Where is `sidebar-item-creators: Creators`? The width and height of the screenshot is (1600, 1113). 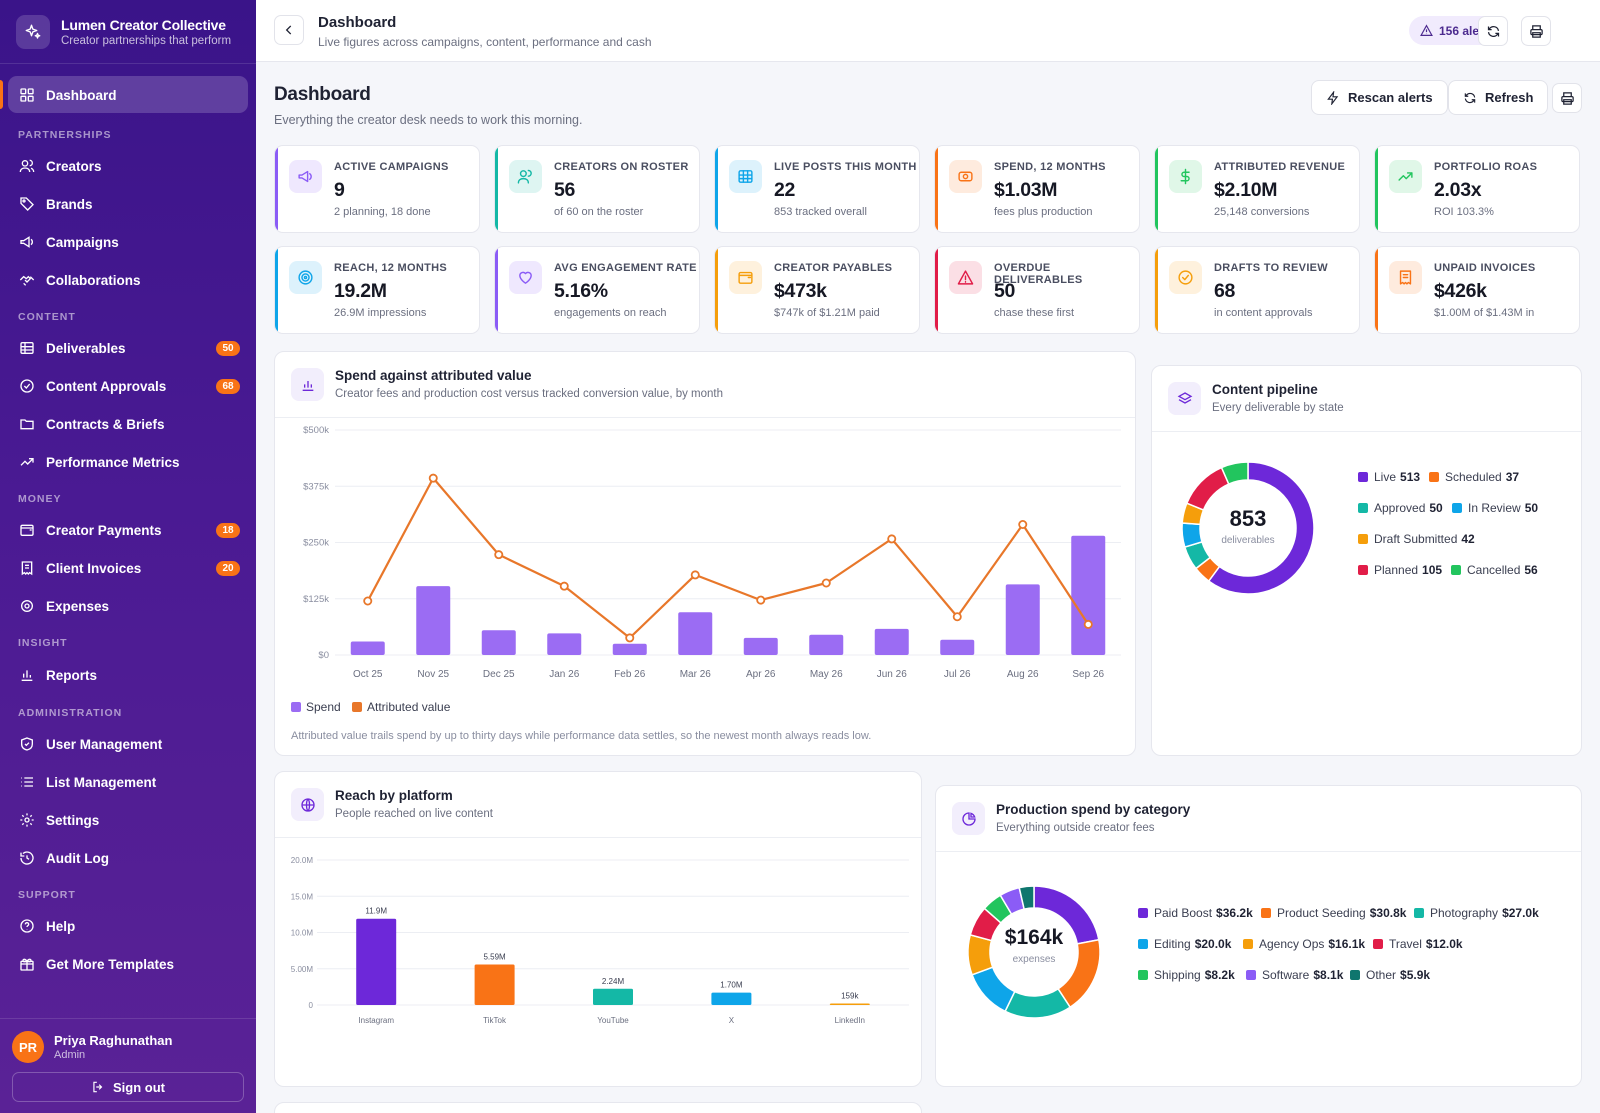
sidebar-item-creators: Creators is located at coordinates (129, 166).